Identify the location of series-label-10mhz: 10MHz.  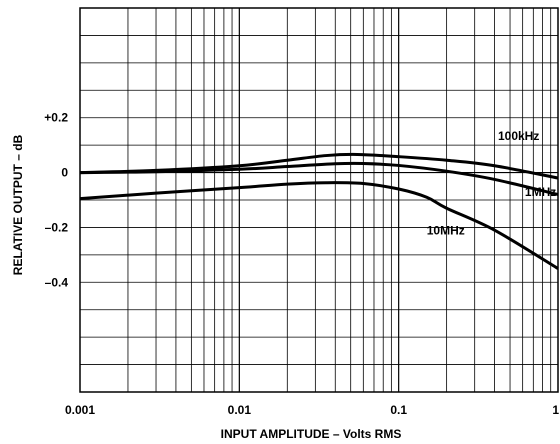
(446, 230).